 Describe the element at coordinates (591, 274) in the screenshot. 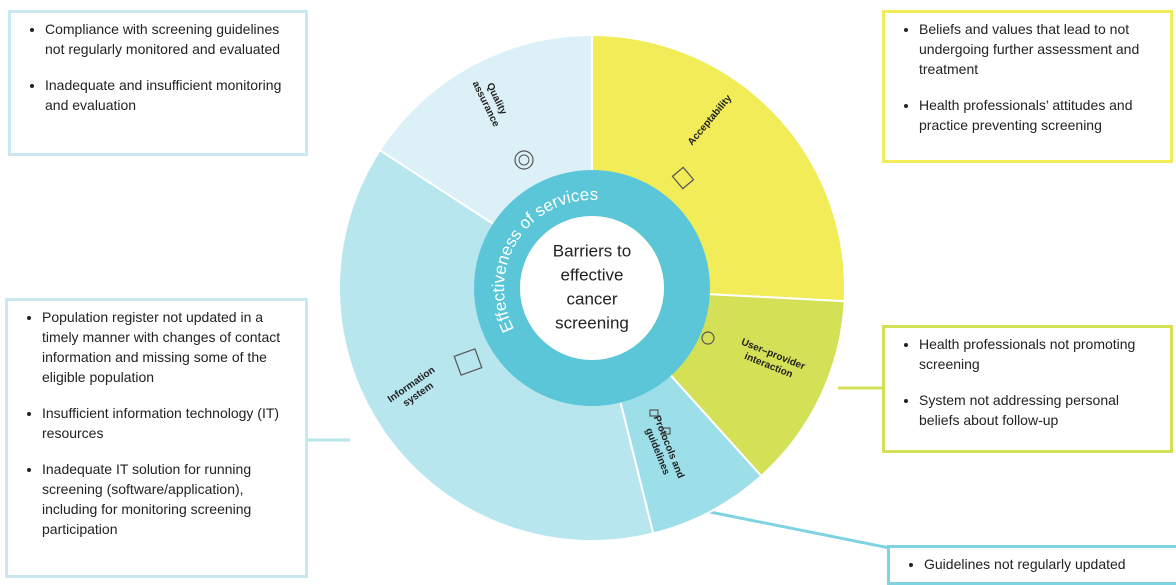

I see `center-text: effective` at that location.